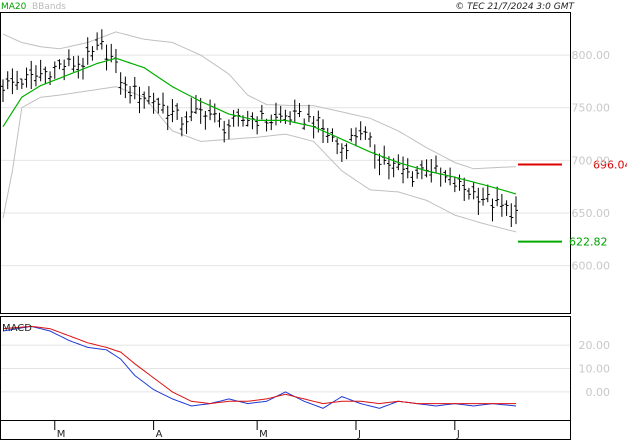 This screenshot has width=627, height=440. Describe the element at coordinates (591, 108) in the screenshot. I see `price-tick-label: 750.00` at that location.